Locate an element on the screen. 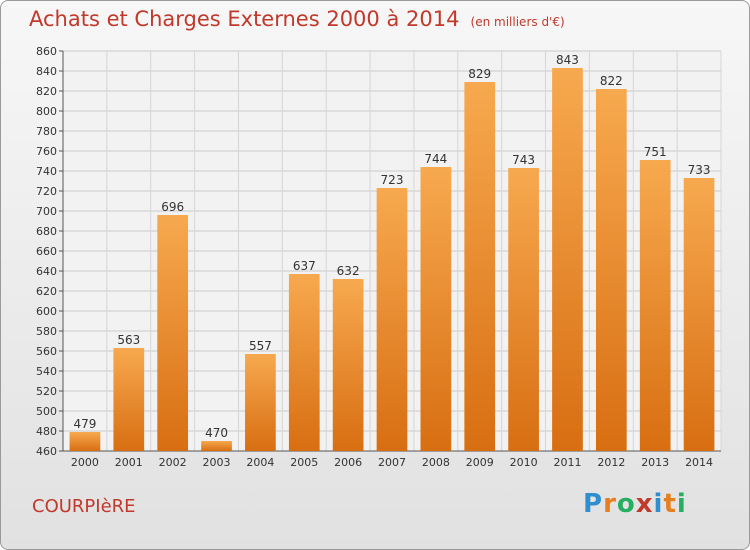 This screenshot has width=750, height=550. value-label-2000: 479 is located at coordinates (84, 424).